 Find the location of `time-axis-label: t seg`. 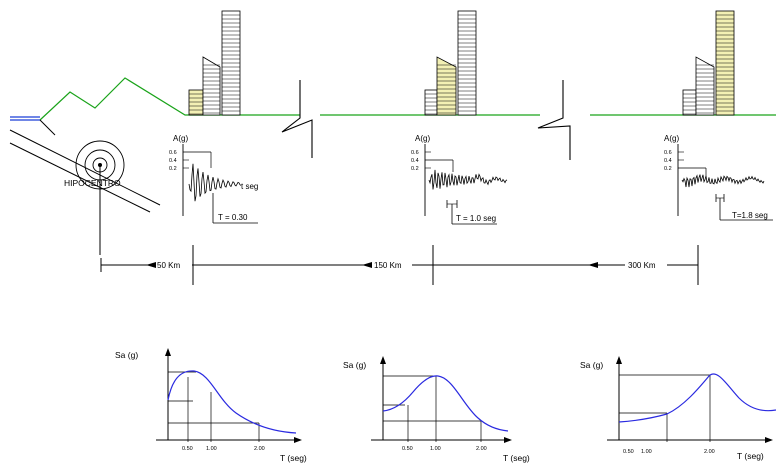

time-axis-label: t seg is located at coordinates (249, 186).